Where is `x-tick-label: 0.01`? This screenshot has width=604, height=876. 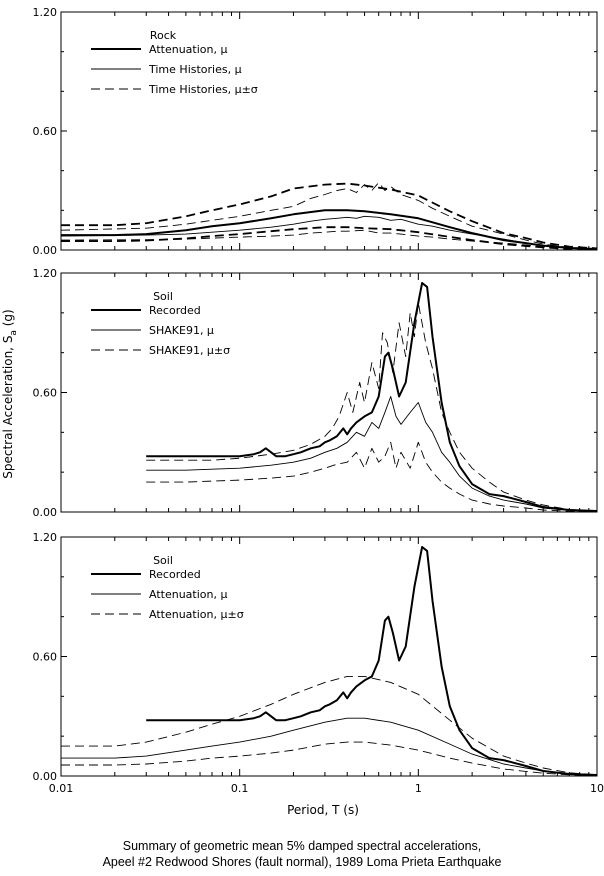
x-tick-label: 0.01 is located at coordinates (61, 788).